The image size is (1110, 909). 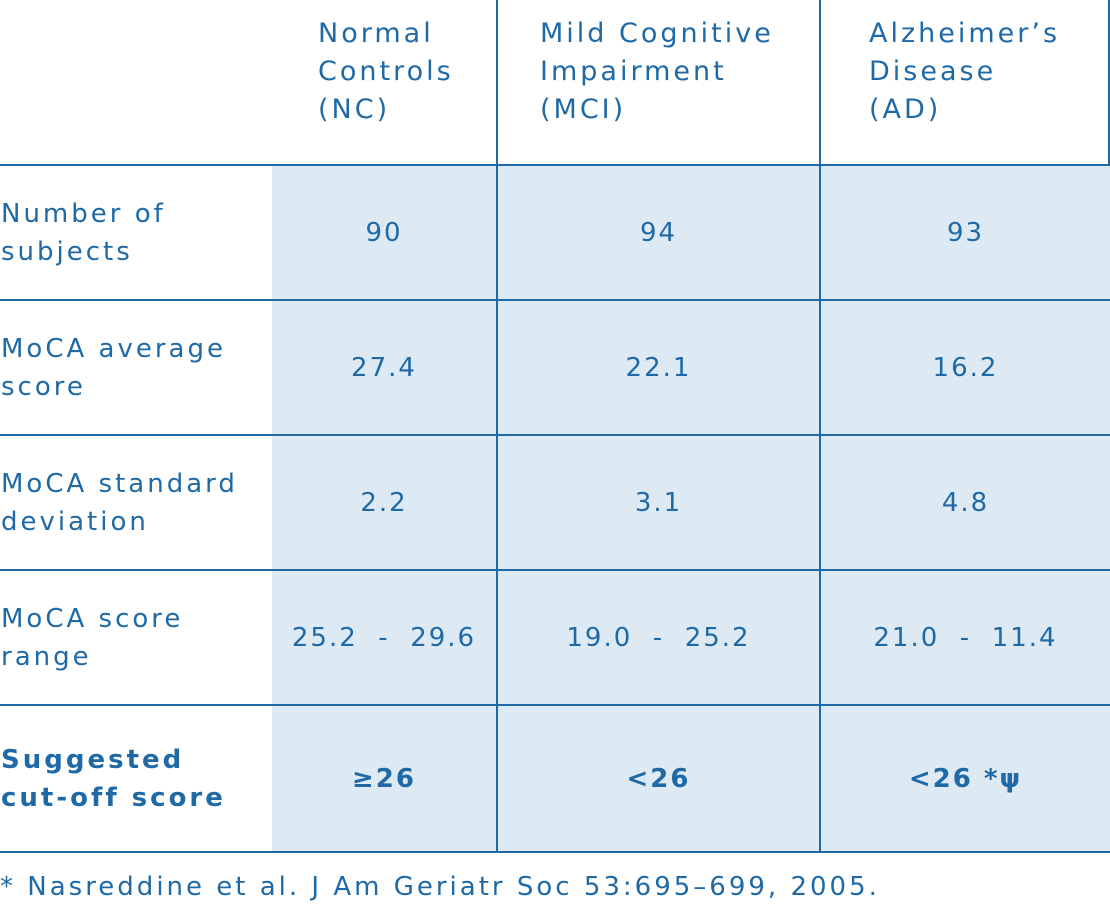 I want to click on table-cell: 4.8, so click(x=965, y=502).